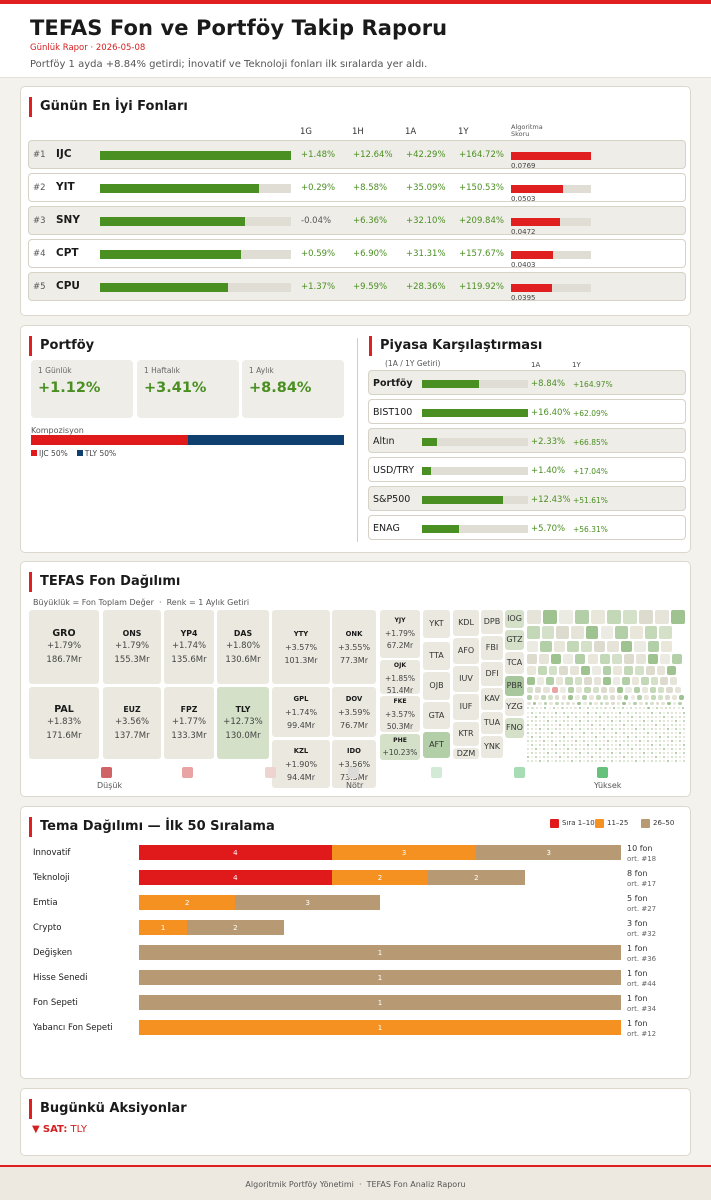 The width and height of the screenshot is (711, 1200). I want to click on tile-size: 101.3Mr, so click(301, 660).